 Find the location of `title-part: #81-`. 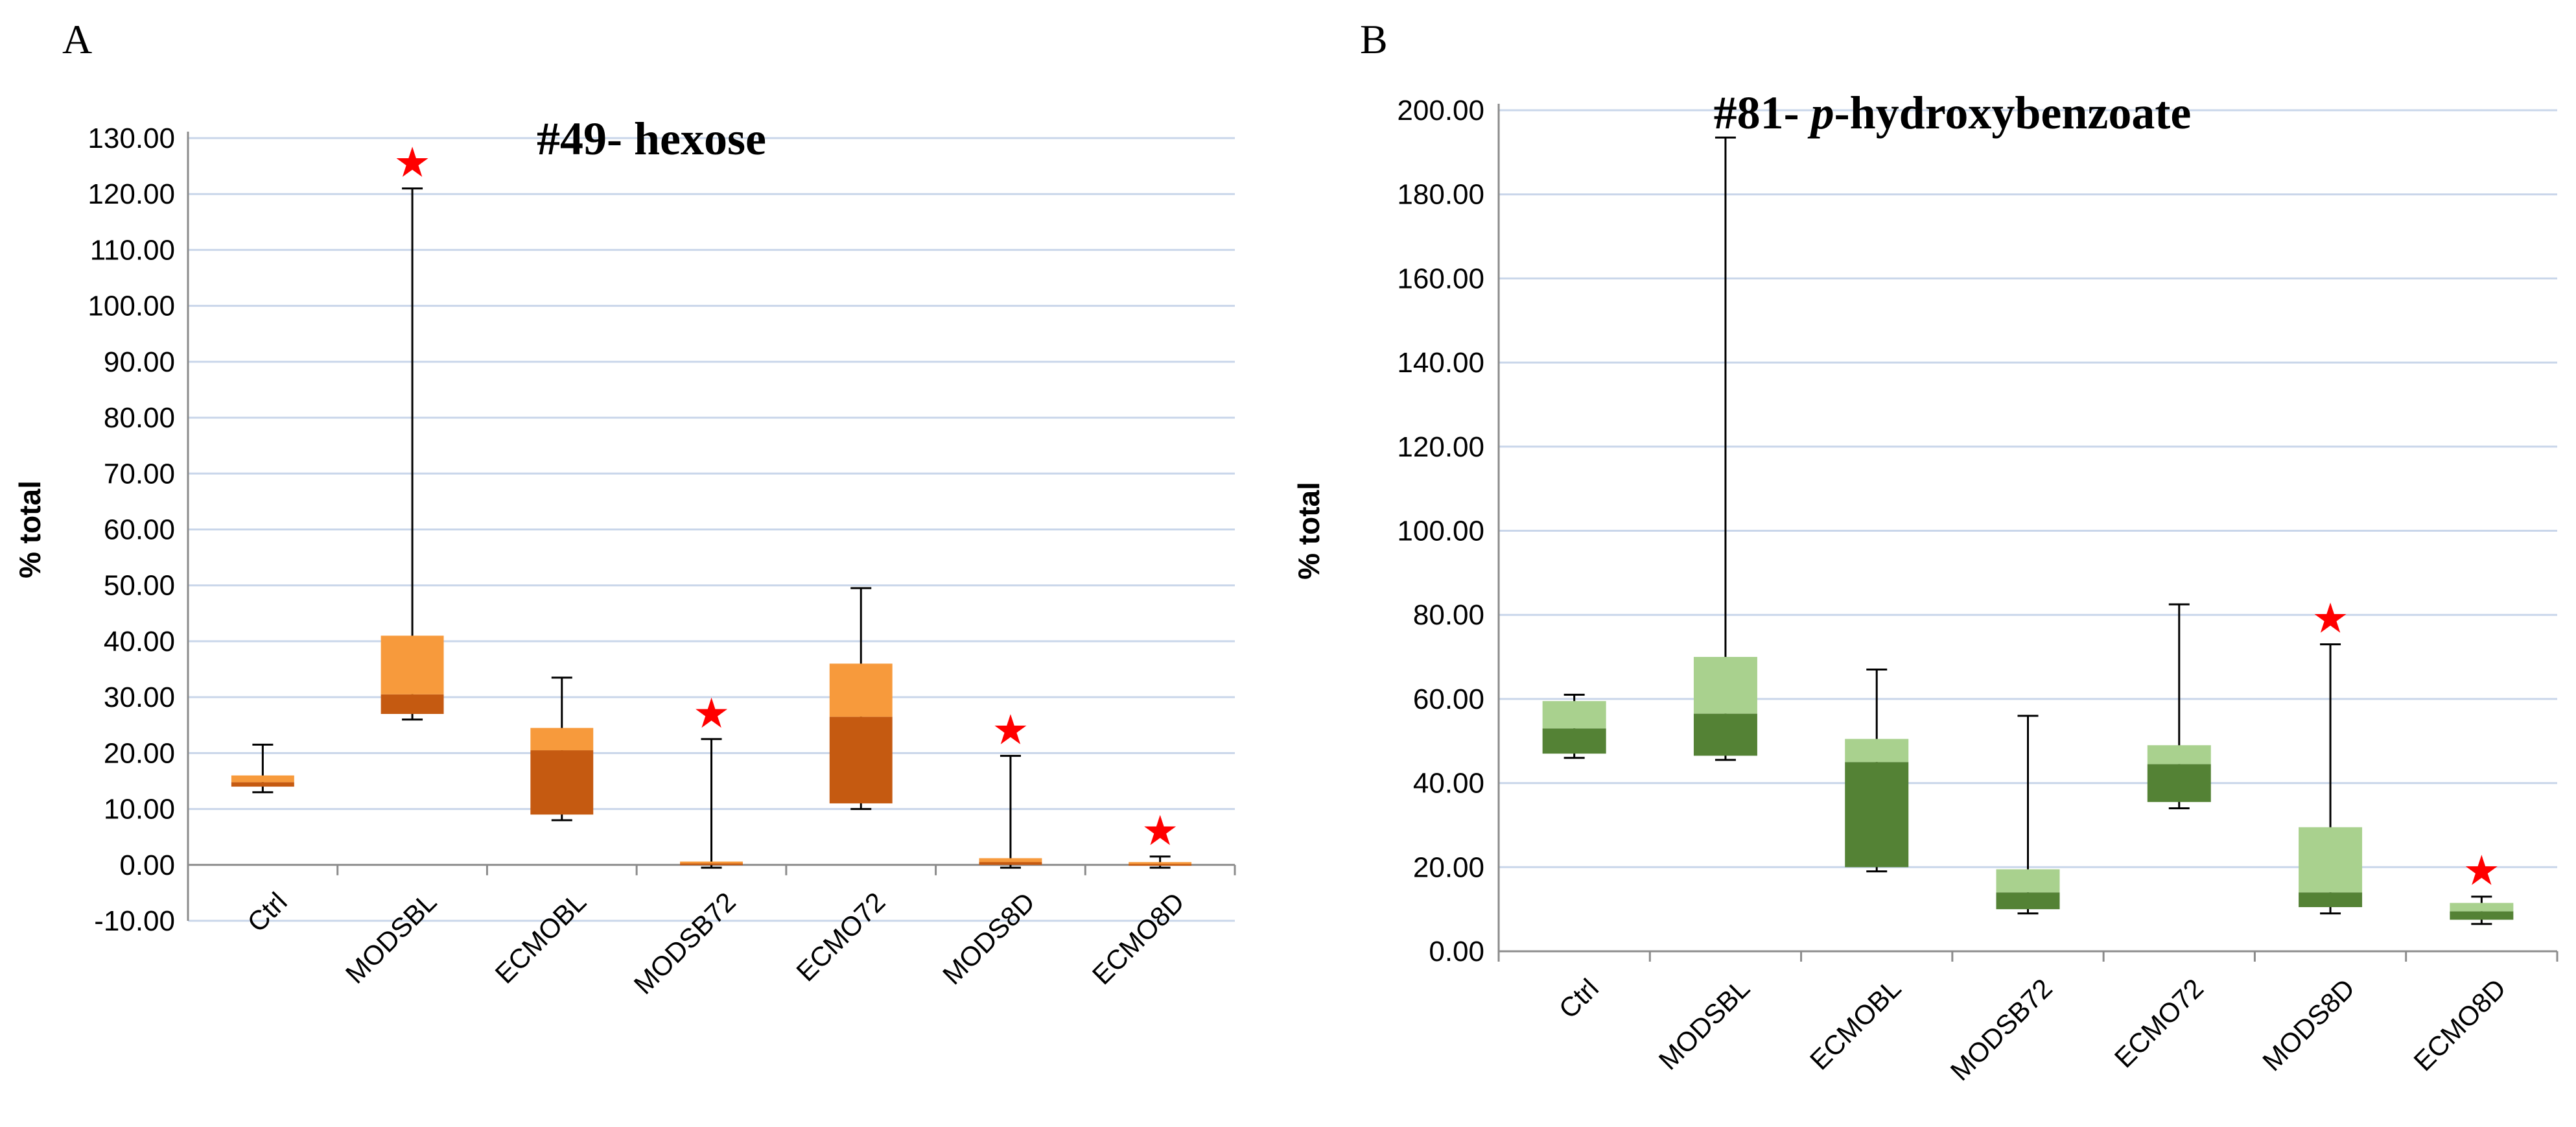

title-part: #81- is located at coordinates (1762, 113).